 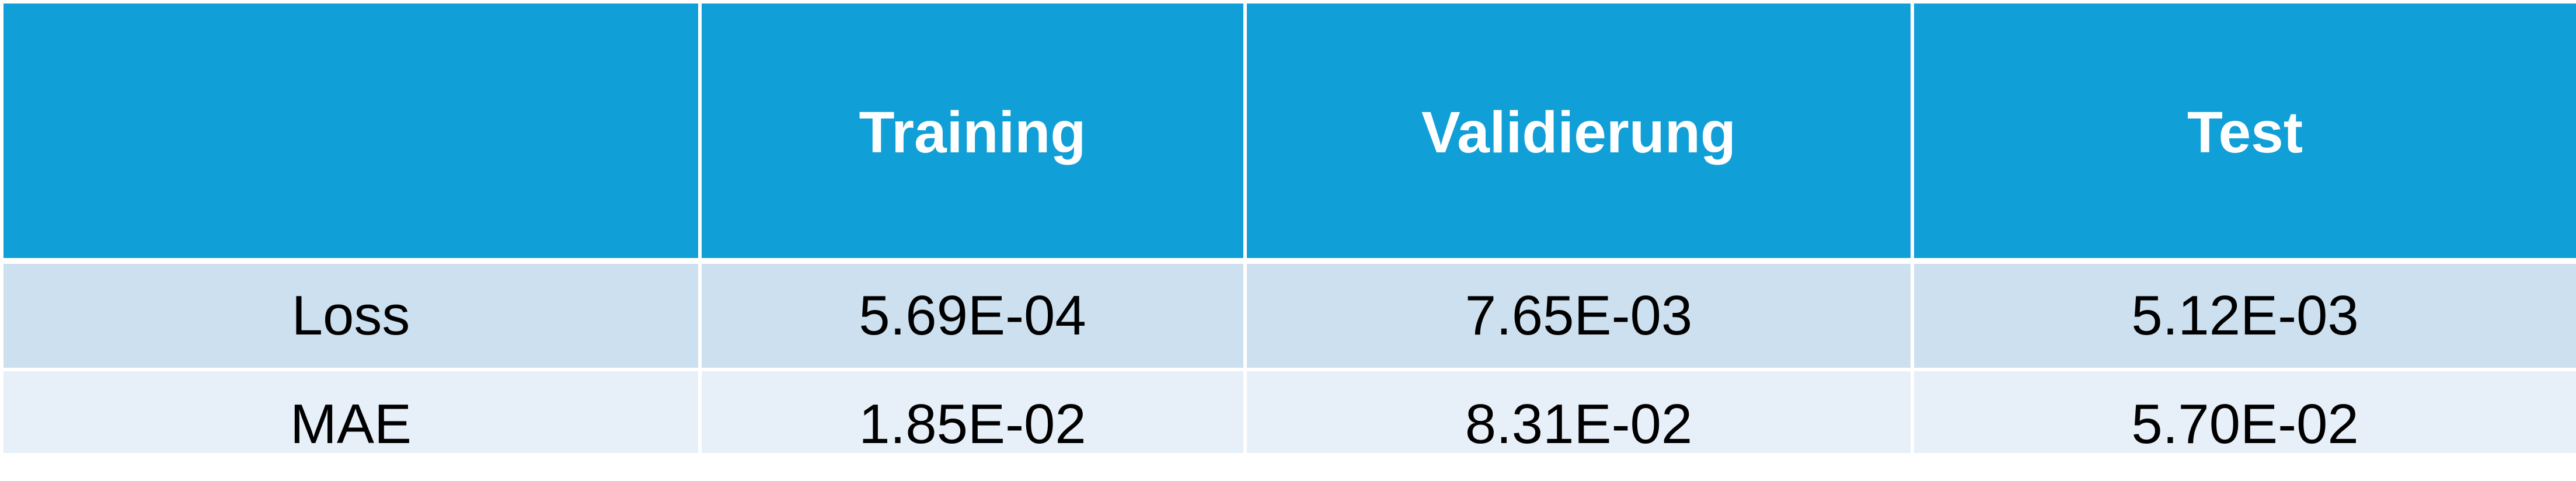 I want to click on row-label-loss: Loss, so click(x=351, y=315).